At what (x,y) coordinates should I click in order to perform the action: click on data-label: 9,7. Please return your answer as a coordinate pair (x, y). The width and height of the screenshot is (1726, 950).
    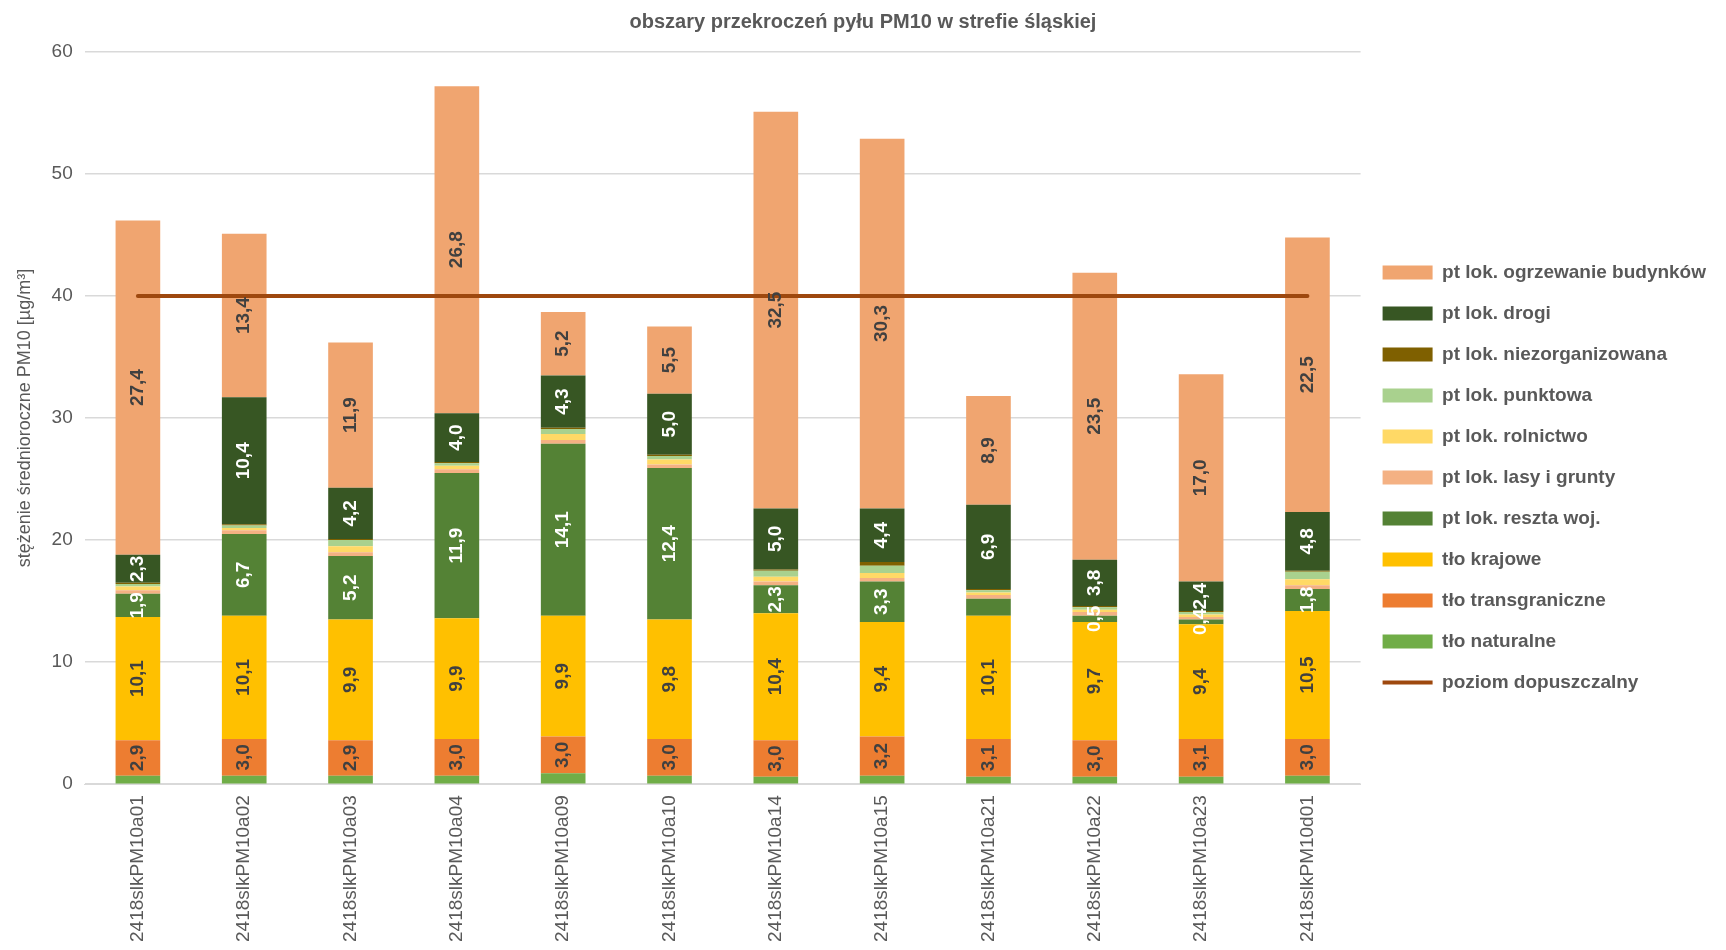
    Looking at the image, I should click on (1094, 681).